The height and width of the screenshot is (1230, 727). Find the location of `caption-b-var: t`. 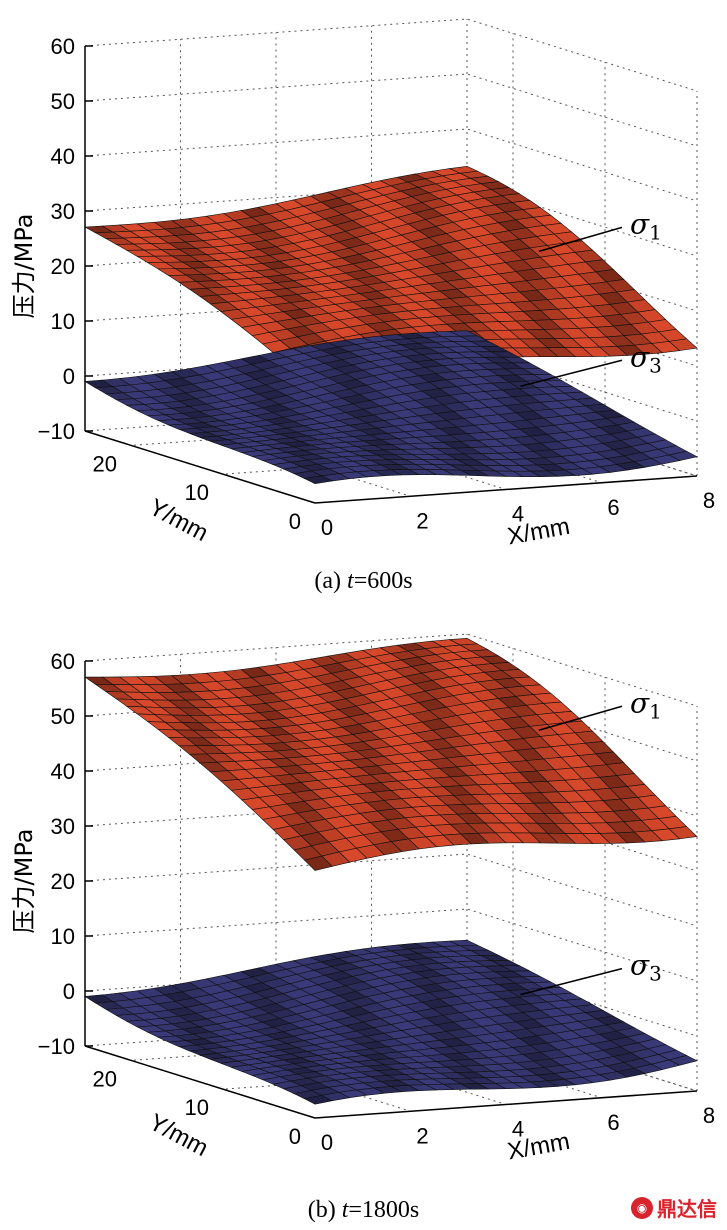

caption-b-var: t is located at coordinates (345, 1210).